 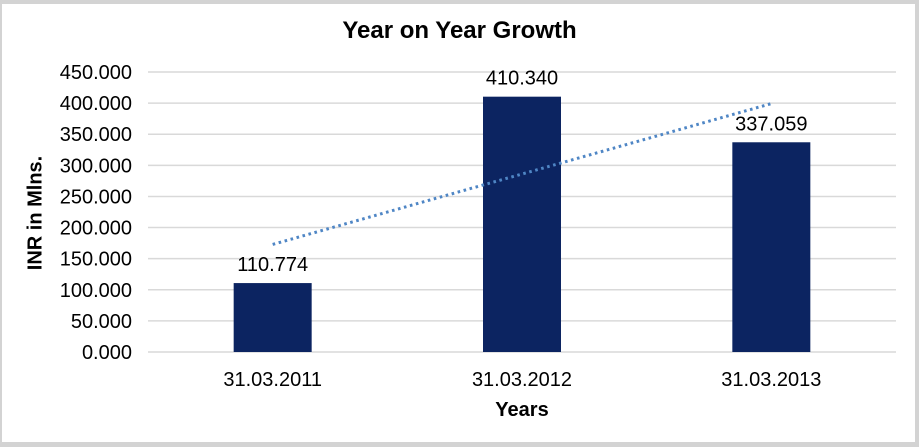 What do you see at coordinates (96, 73) in the screenshot?
I see `y-axis-tick-label: 450.000` at bounding box center [96, 73].